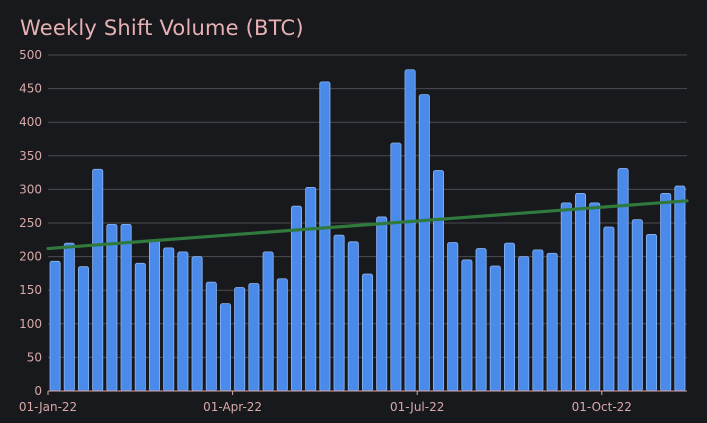 This screenshot has height=423, width=707. Describe the element at coordinates (30, 122) in the screenshot. I see `y-tick-label-400: 400` at that location.